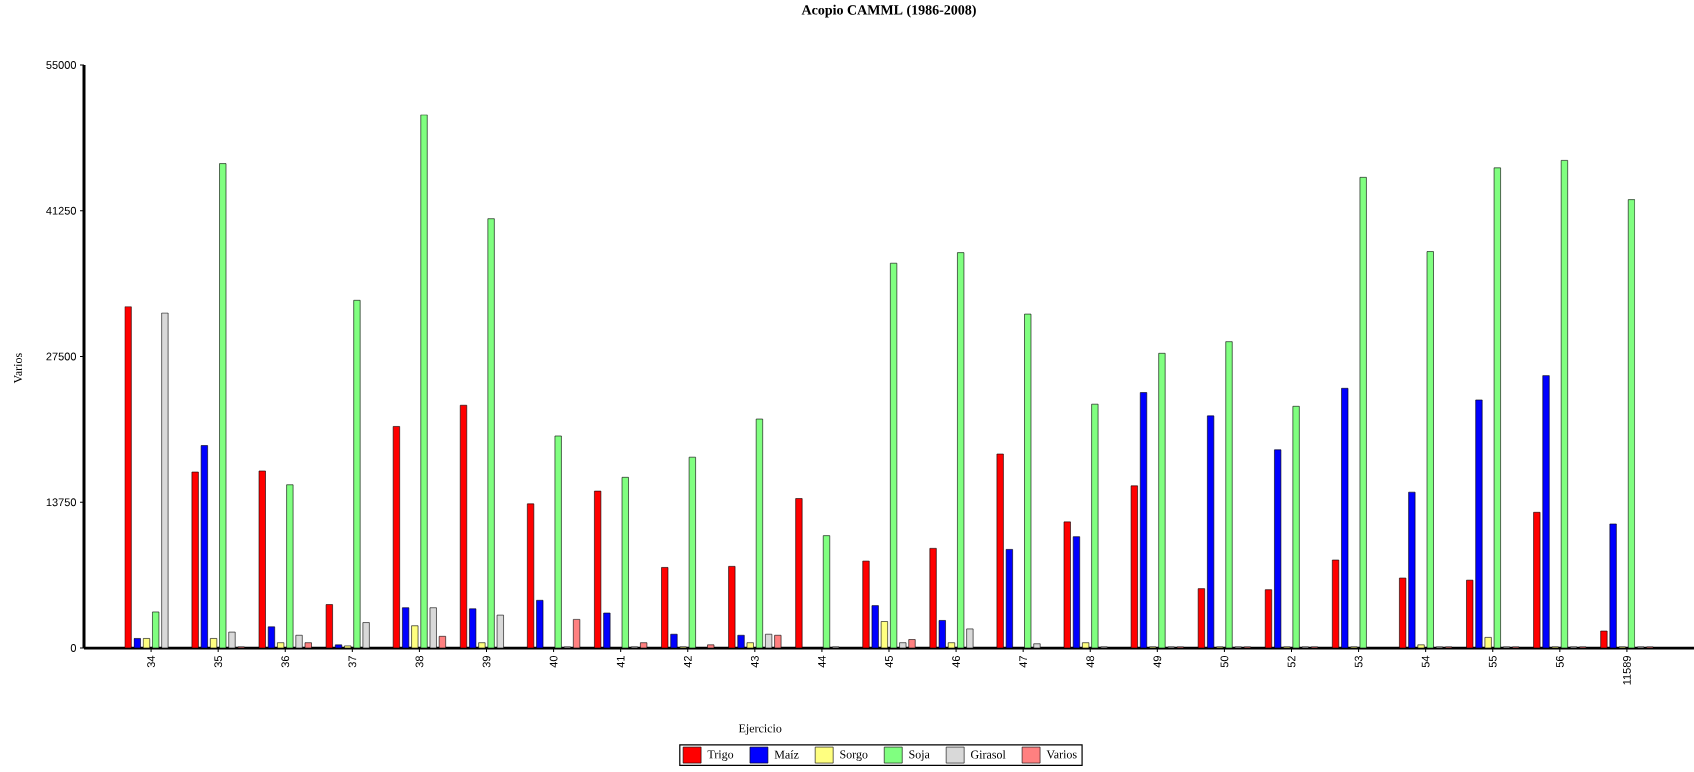 This screenshot has width=1694, height=772. I want to click on legend-label: Girasol, so click(988, 754).